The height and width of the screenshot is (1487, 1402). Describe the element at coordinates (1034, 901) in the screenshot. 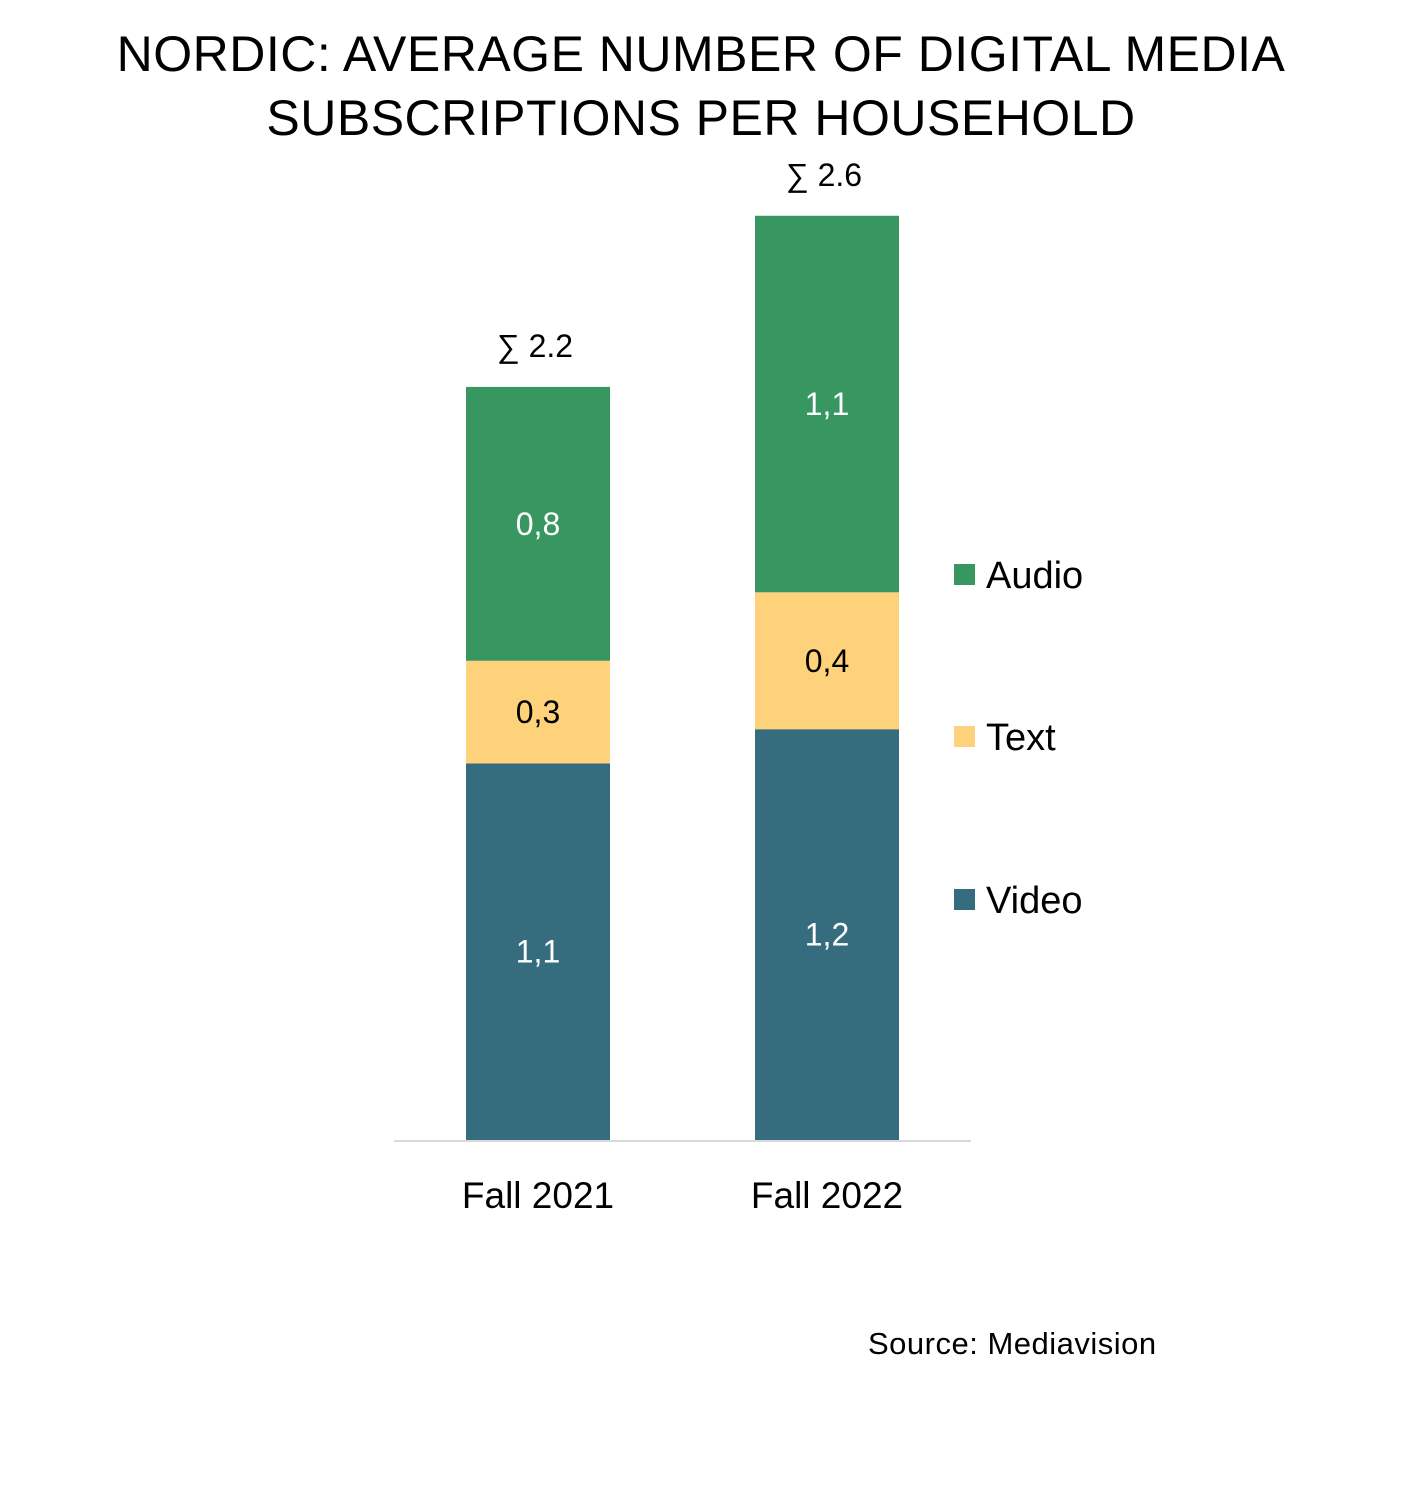

I see `legend-label-video: Video` at that location.